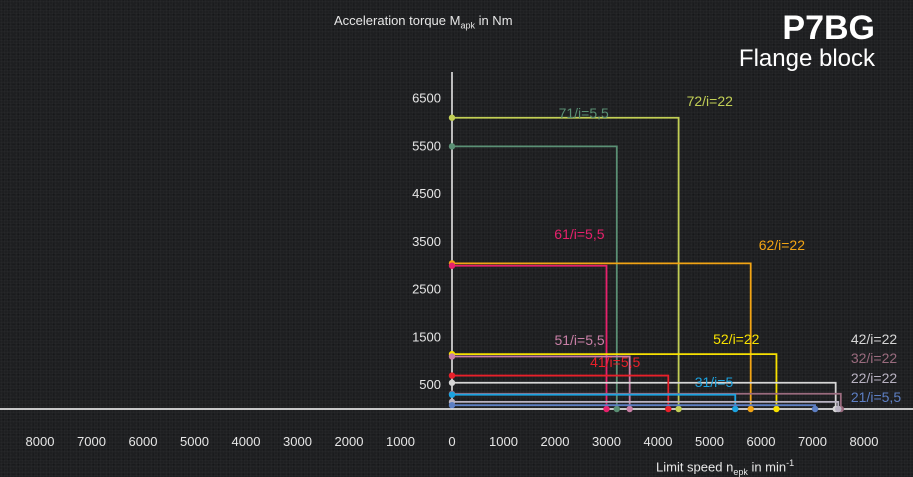 The height and width of the screenshot is (477, 913). What do you see at coordinates (246, 441) in the screenshot?
I see `x-tick-label-mirrored: 4000` at bounding box center [246, 441].